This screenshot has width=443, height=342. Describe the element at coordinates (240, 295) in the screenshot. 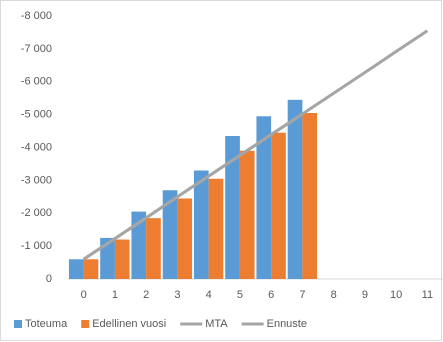

I see `x-tick-label: 5` at that location.